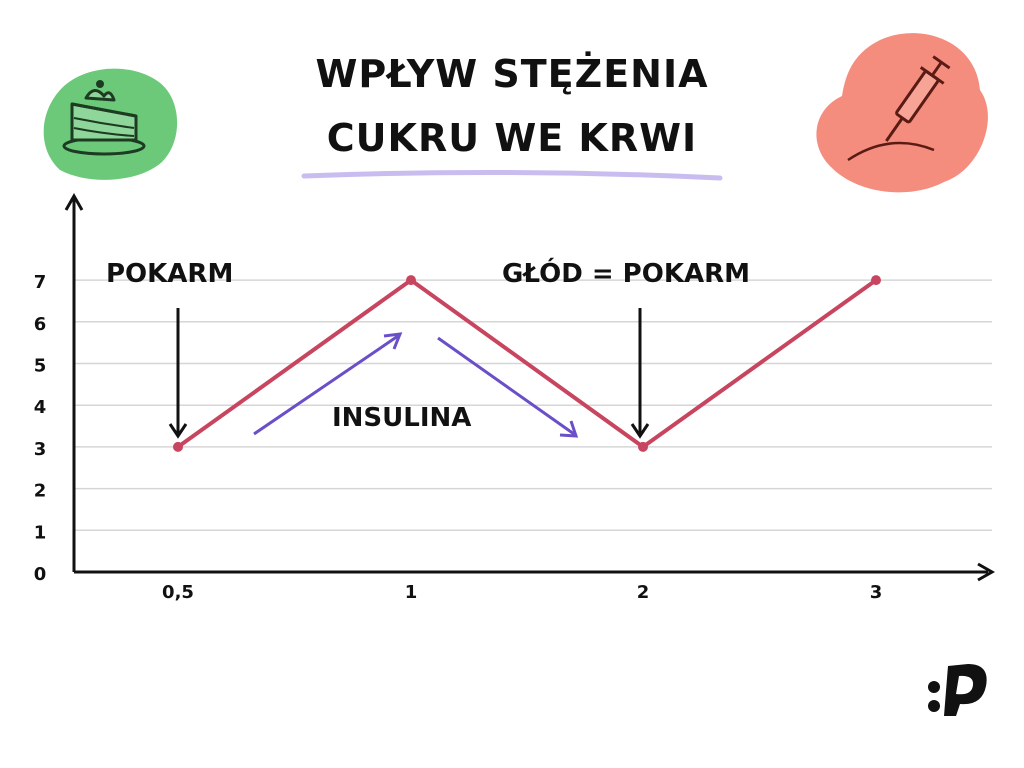  Describe the element at coordinates (876, 592) in the screenshot. I see `x-tick-label: 3` at that location.